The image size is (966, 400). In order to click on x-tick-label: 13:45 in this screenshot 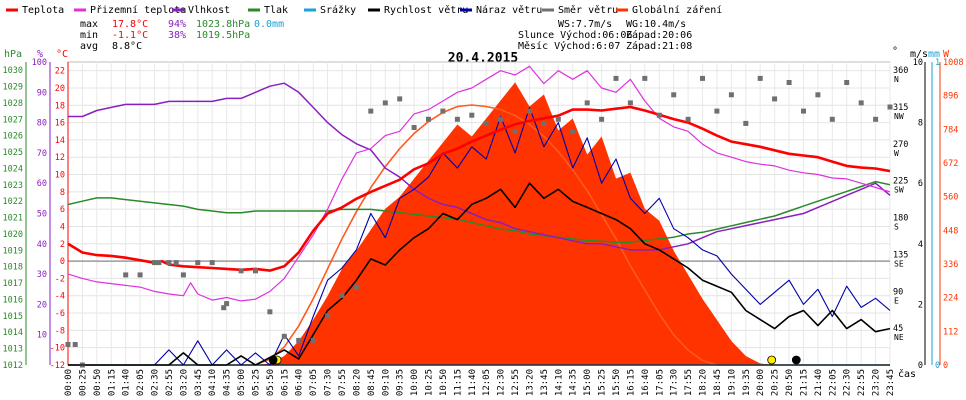, I will do `click(545, 382)`.